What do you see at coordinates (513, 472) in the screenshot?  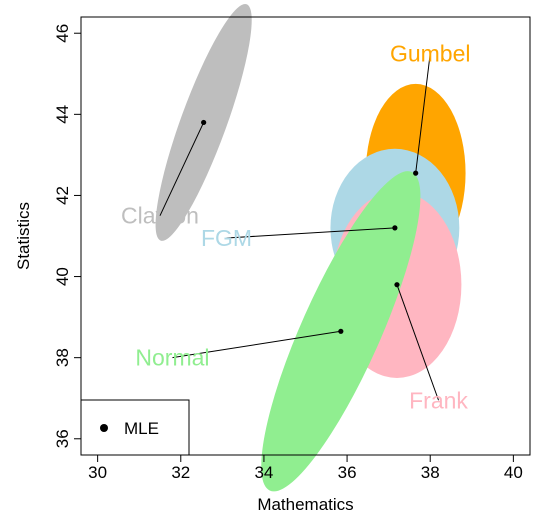 I see `x-tick-label-40: 40` at bounding box center [513, 472].